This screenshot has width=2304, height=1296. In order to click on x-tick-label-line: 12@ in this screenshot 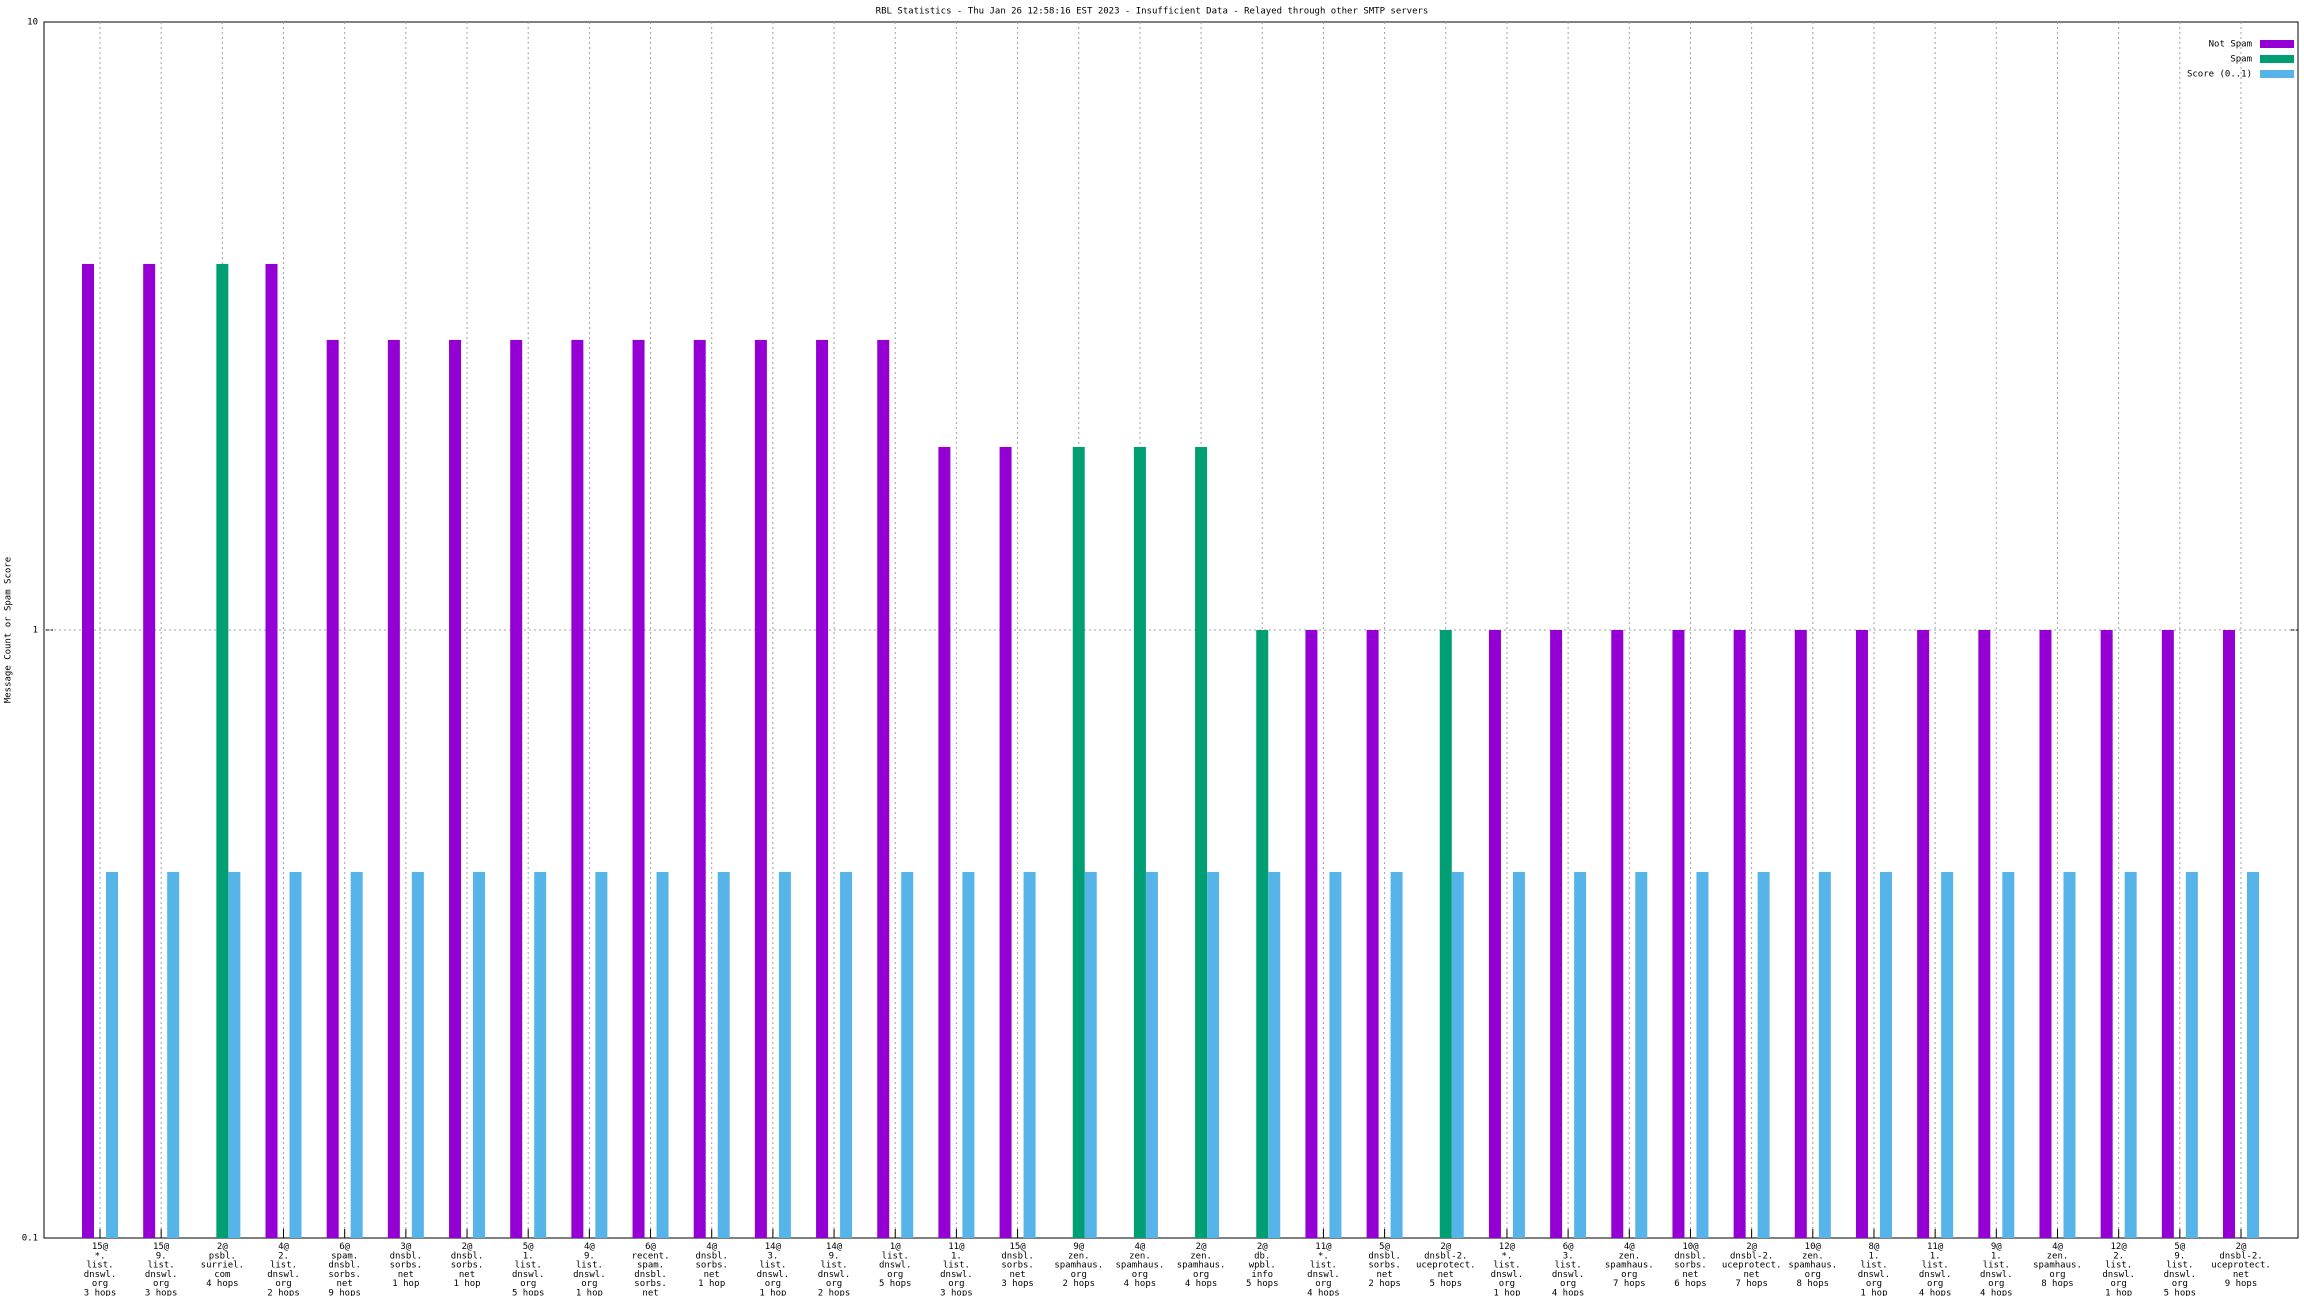, I will do `click(1507, 1247)`.